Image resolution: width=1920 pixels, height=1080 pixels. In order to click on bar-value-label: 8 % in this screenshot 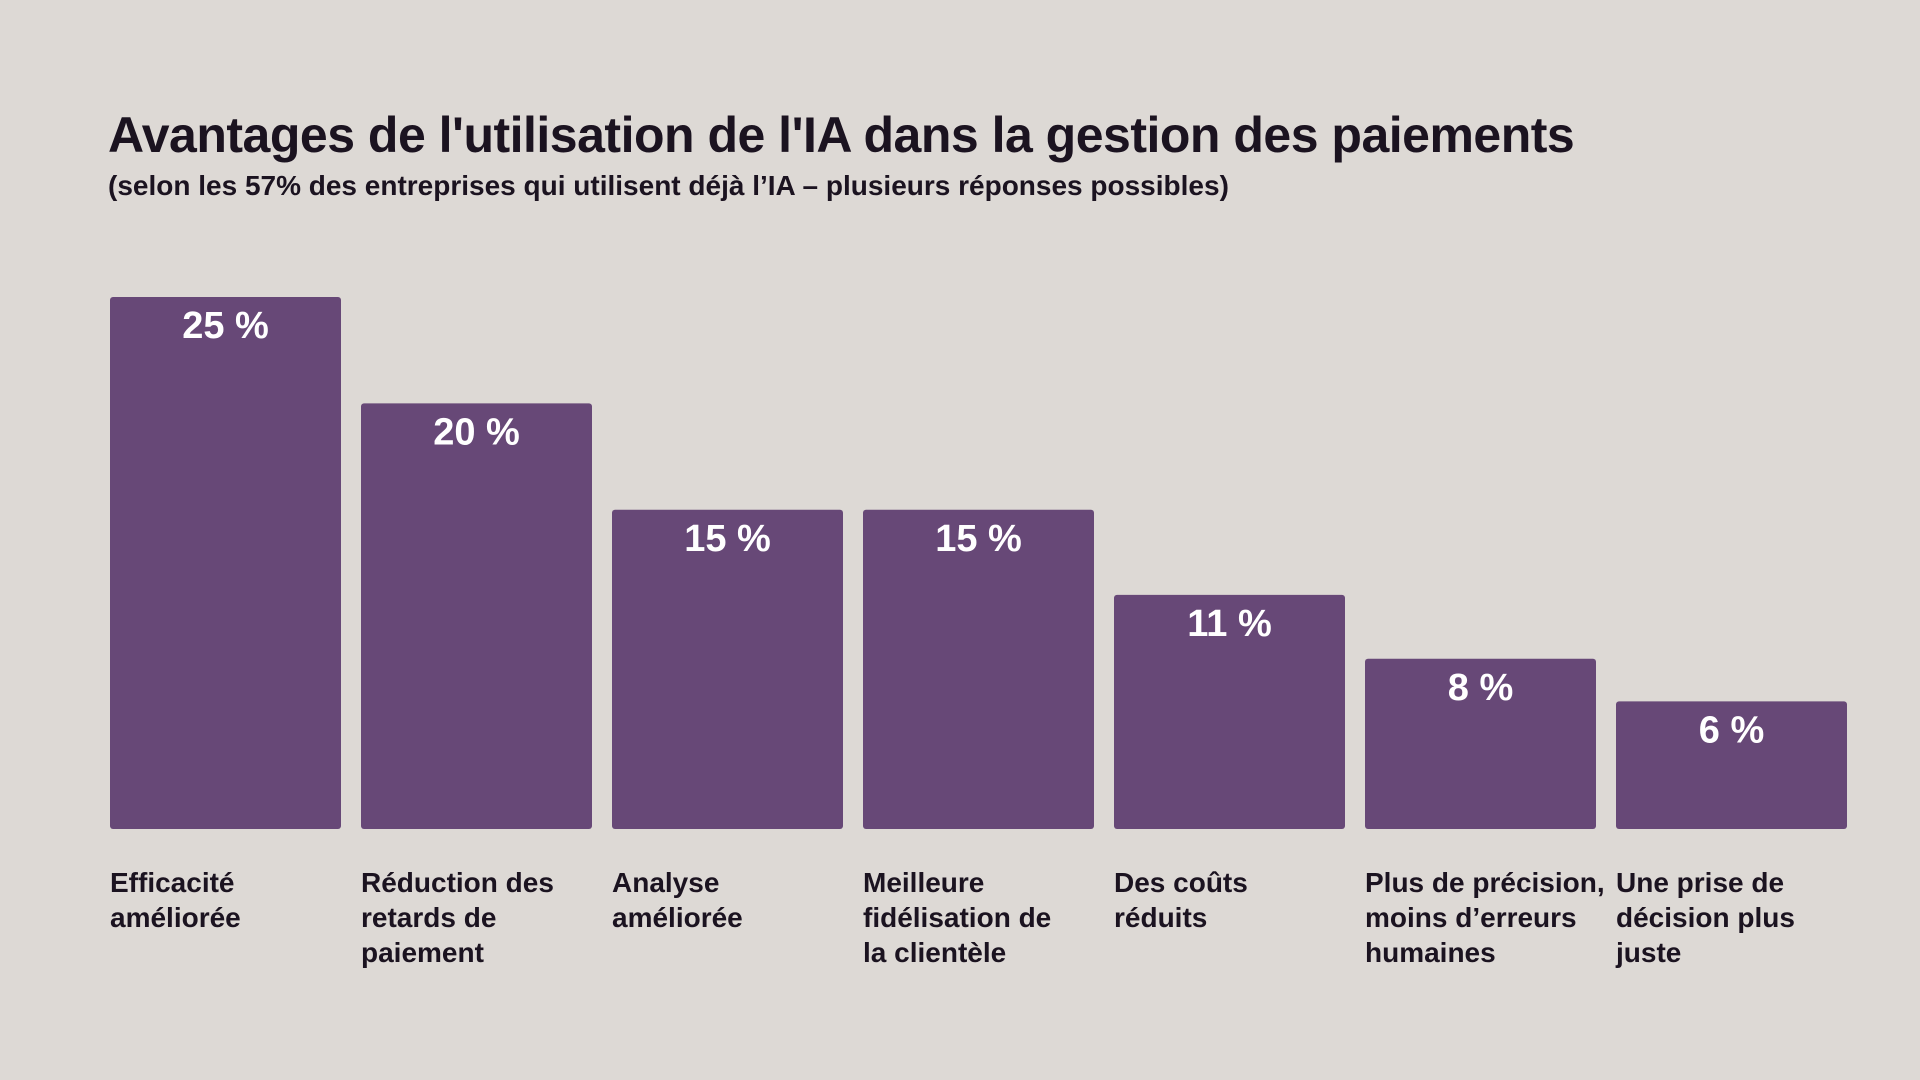, I will do `click(1480, 688)`.